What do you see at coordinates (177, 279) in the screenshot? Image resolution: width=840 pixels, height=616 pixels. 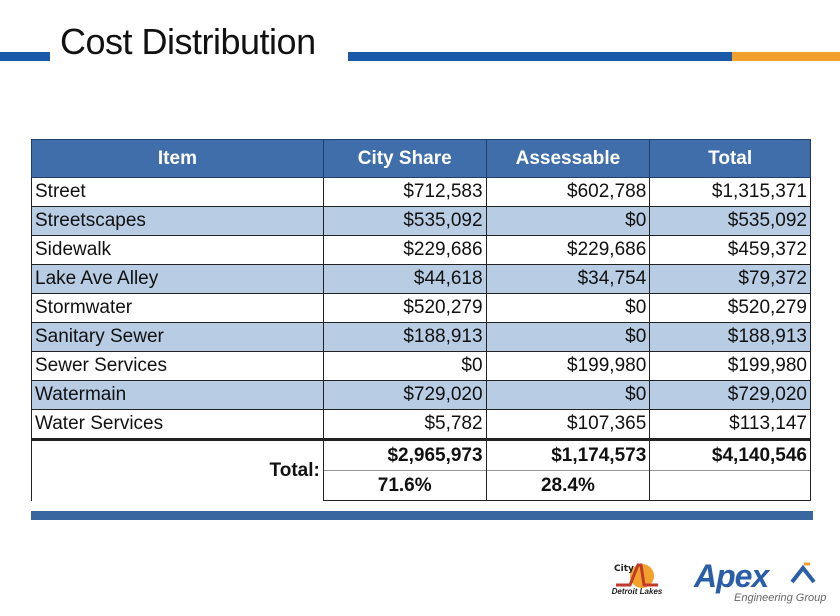 I see `cell-item: Lake Ave Alley` at bounding box center [177, 279].